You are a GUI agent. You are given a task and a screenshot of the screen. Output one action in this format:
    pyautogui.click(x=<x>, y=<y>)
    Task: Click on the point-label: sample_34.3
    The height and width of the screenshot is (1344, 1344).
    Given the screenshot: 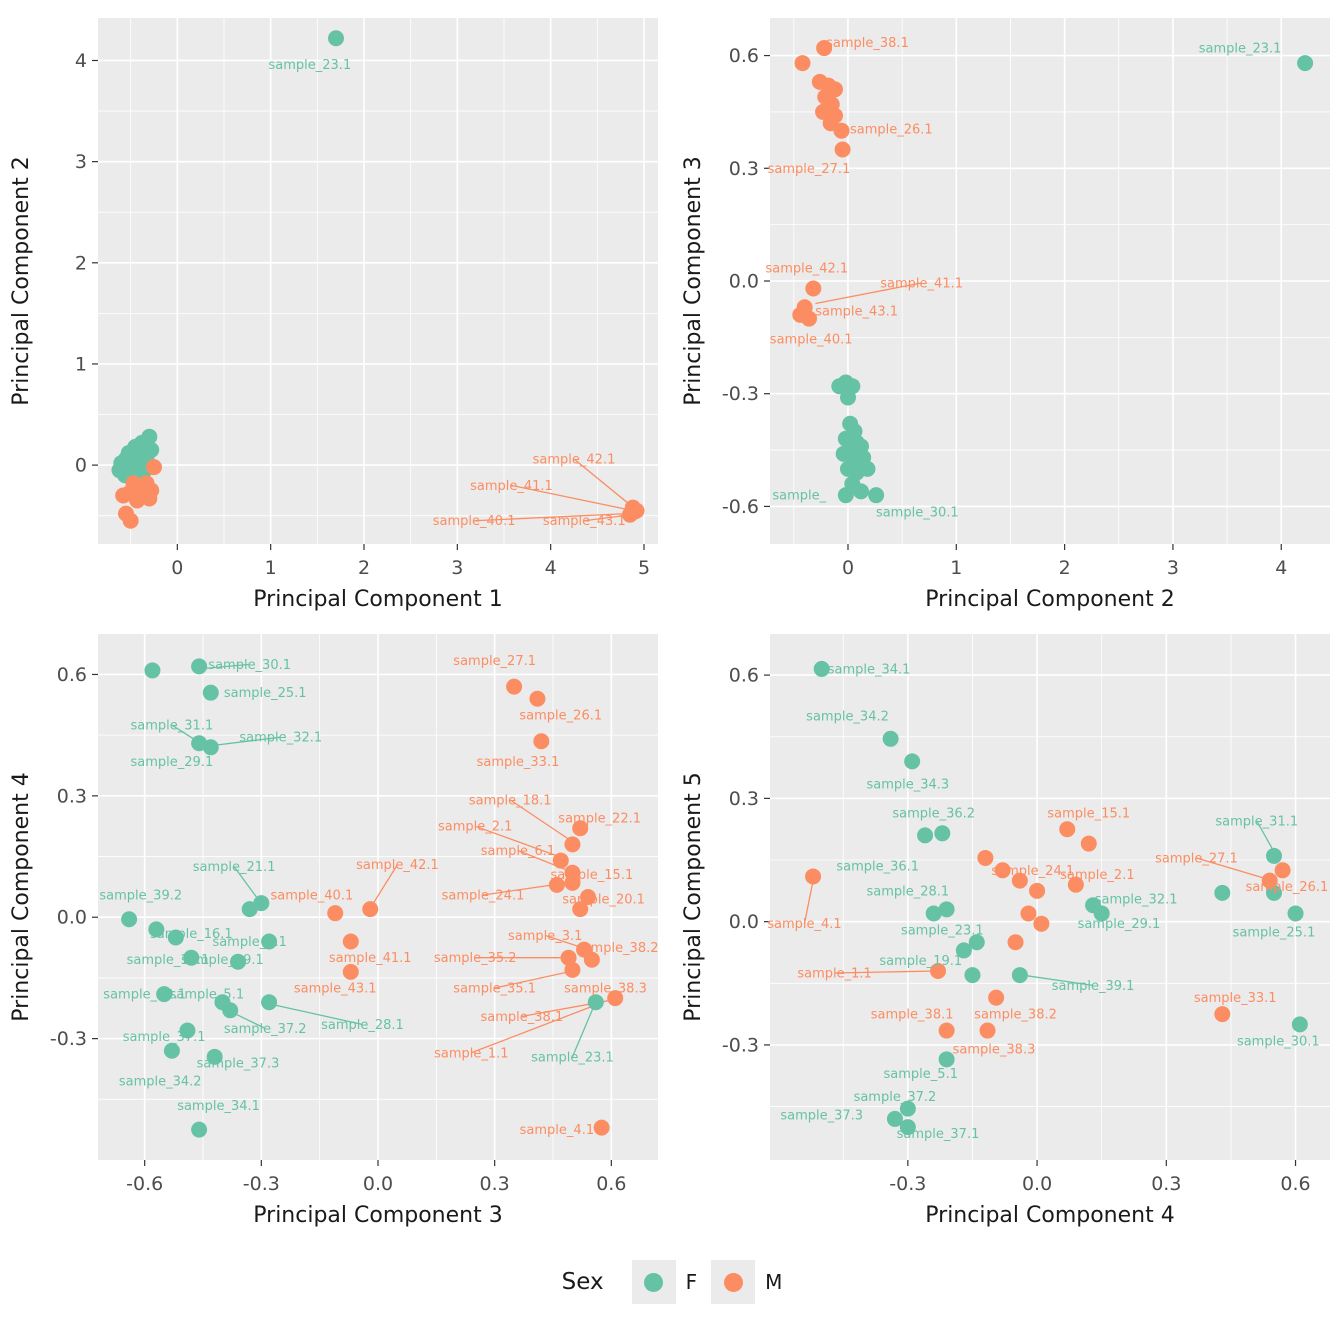 What is the action you would take?
    pyautogui.click(x=907, y=784)
    